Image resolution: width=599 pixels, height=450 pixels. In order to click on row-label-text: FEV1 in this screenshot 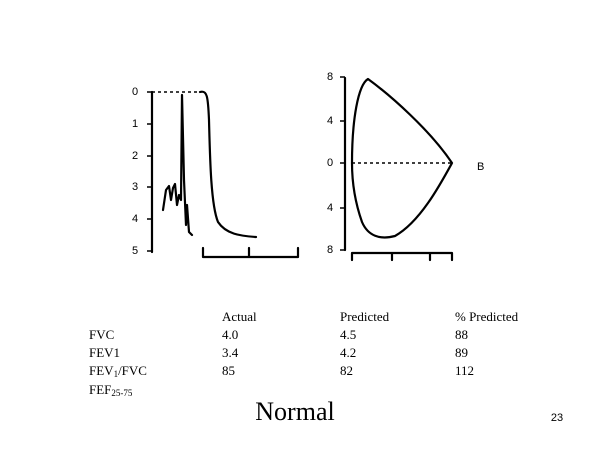, I will do `click(104, 352)`.